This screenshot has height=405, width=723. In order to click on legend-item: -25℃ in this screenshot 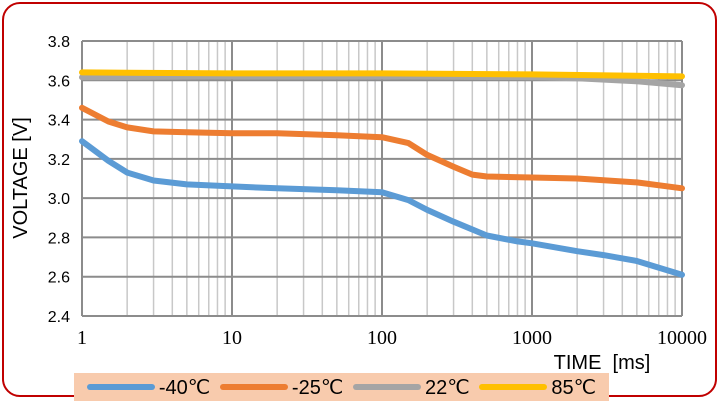, I will do `click(281, 387)`.